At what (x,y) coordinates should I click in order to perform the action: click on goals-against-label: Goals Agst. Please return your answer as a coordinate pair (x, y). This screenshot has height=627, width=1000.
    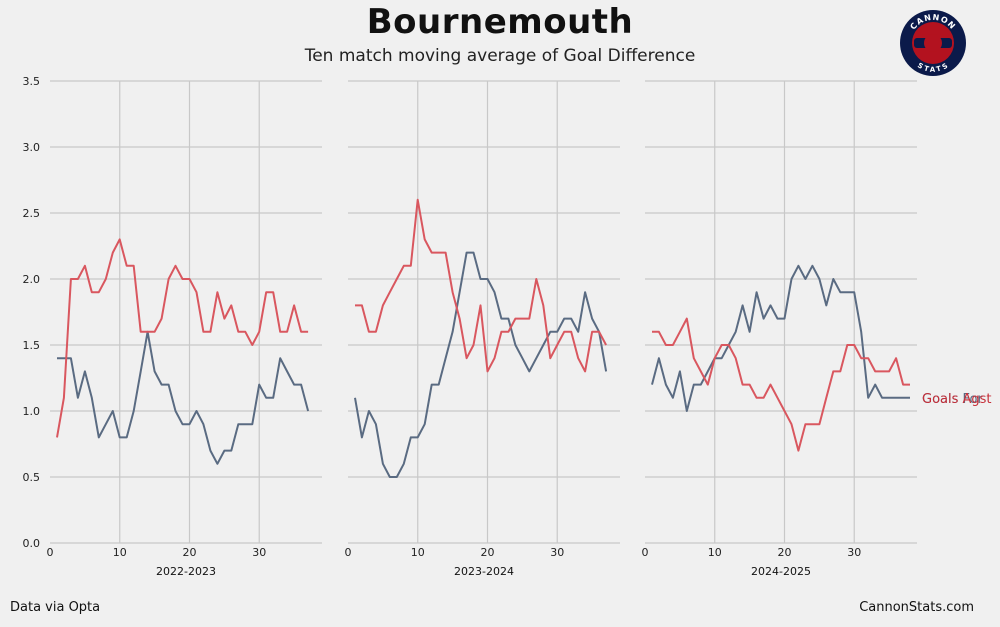
    Looking at the image, I should click on (957, 399).